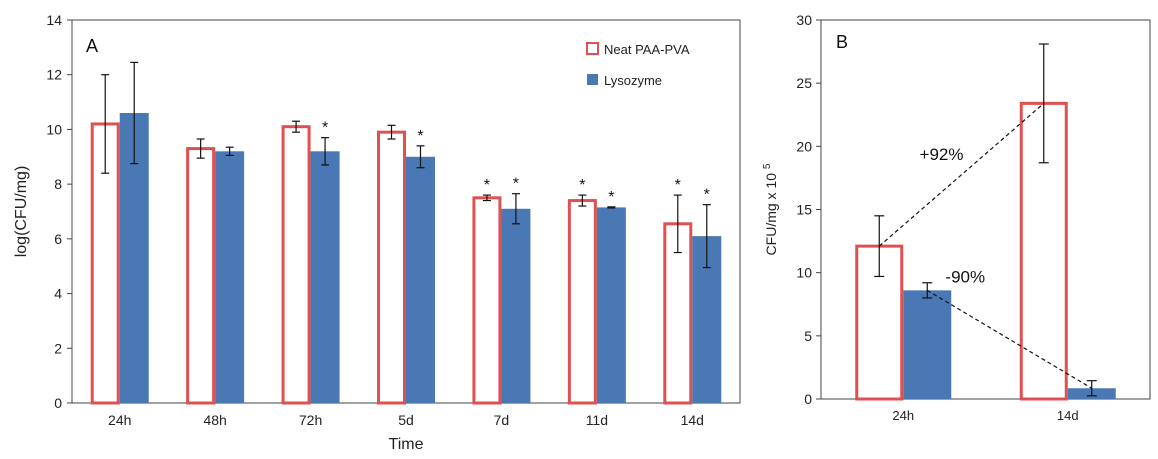  Describe the element at coordinates (310, 420) in the screenshot. I see `x-tick-label: 72h` at that location.